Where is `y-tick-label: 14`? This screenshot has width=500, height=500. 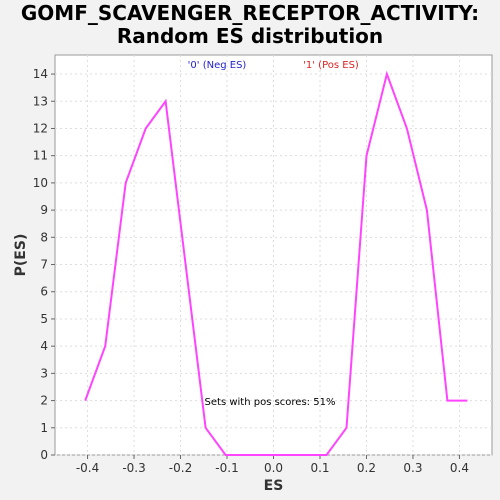 y-tick-label: 14 is located at coordinates (40, 74).